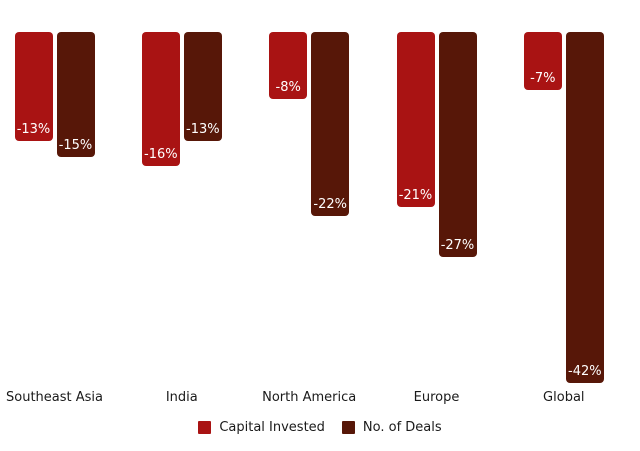 Image resolution: width=640 pixels, height=451 pixels. What do you see at coordinates (584, 207) in the screenshot?
I see `bar-global-no-of-deals: -42%` at bounding box center [584, 207].